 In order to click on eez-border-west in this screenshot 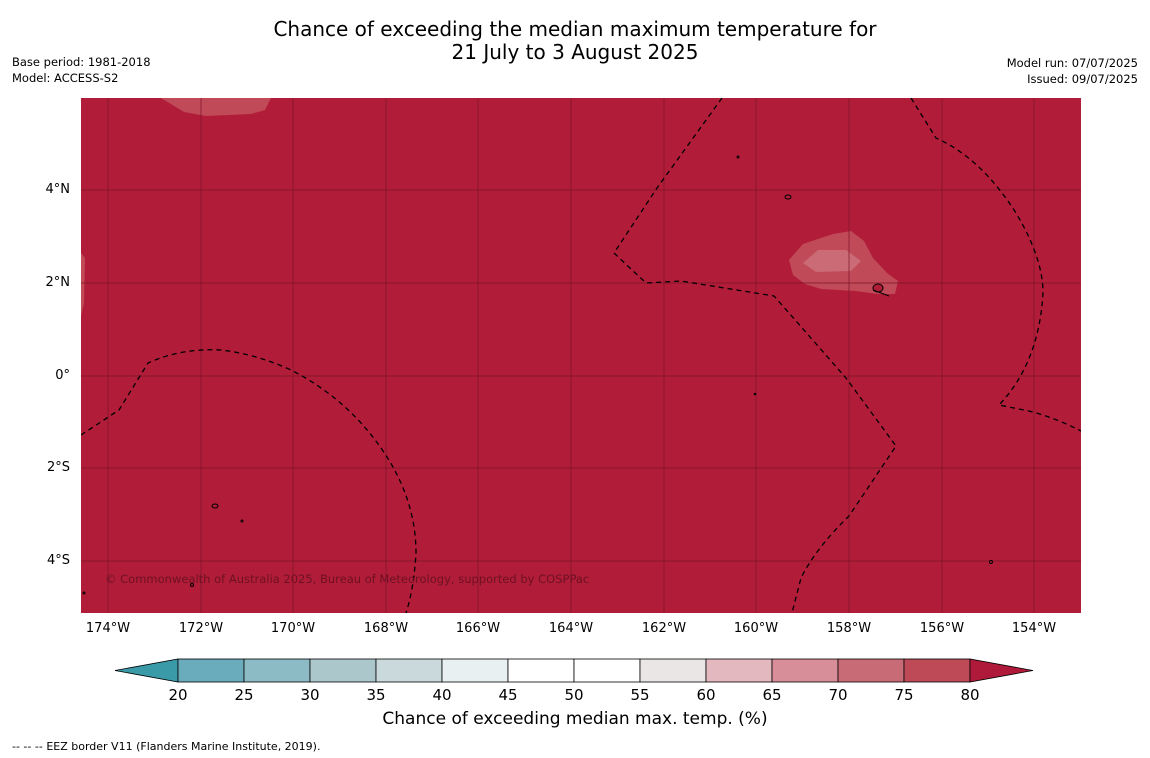, I will do `click(249, 481)`.